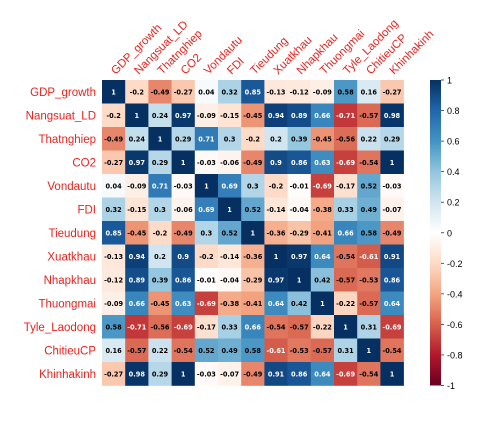 The image size is (499, 433). What do you see at coordinates (67, 140) in the screenshot?
I see `row-label: Thatnghiep` at bounding box center [67, 140].